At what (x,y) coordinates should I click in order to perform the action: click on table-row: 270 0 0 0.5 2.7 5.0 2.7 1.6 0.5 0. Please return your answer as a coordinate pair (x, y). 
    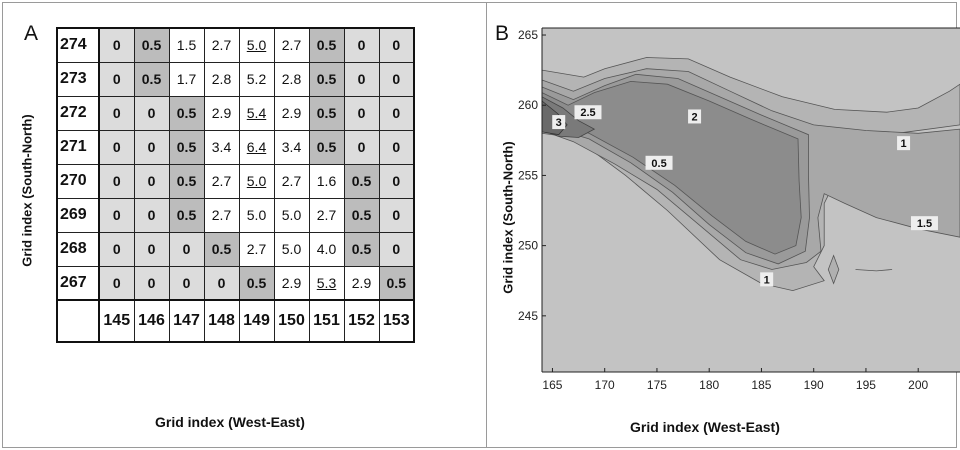
    Looking at the image, I should click on (235, 181).